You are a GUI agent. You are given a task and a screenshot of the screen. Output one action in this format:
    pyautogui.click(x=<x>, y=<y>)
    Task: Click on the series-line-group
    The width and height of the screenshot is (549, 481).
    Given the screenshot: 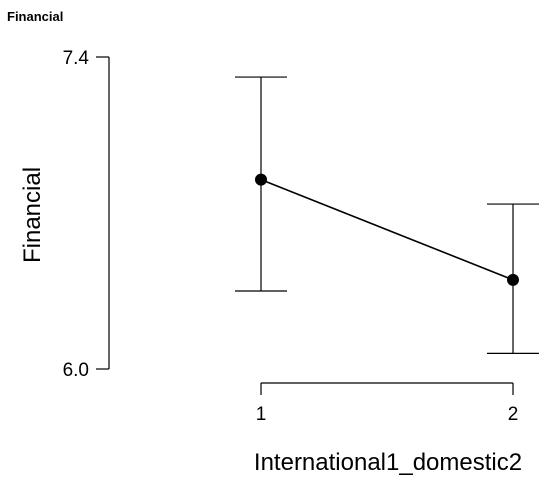 What is the action you would take?
    pyautogui.click(x=387, y=229)
    